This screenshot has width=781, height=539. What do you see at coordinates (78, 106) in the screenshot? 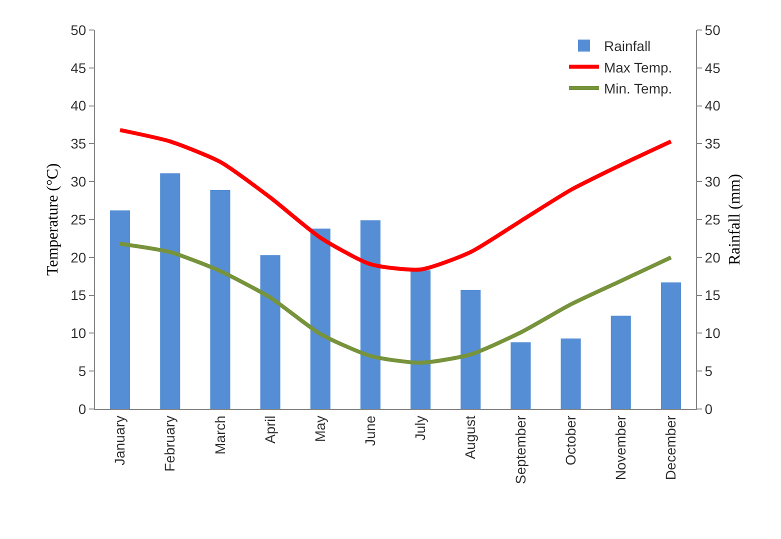
I see `y-tick-label: 40` at bounding box center [78, 106].